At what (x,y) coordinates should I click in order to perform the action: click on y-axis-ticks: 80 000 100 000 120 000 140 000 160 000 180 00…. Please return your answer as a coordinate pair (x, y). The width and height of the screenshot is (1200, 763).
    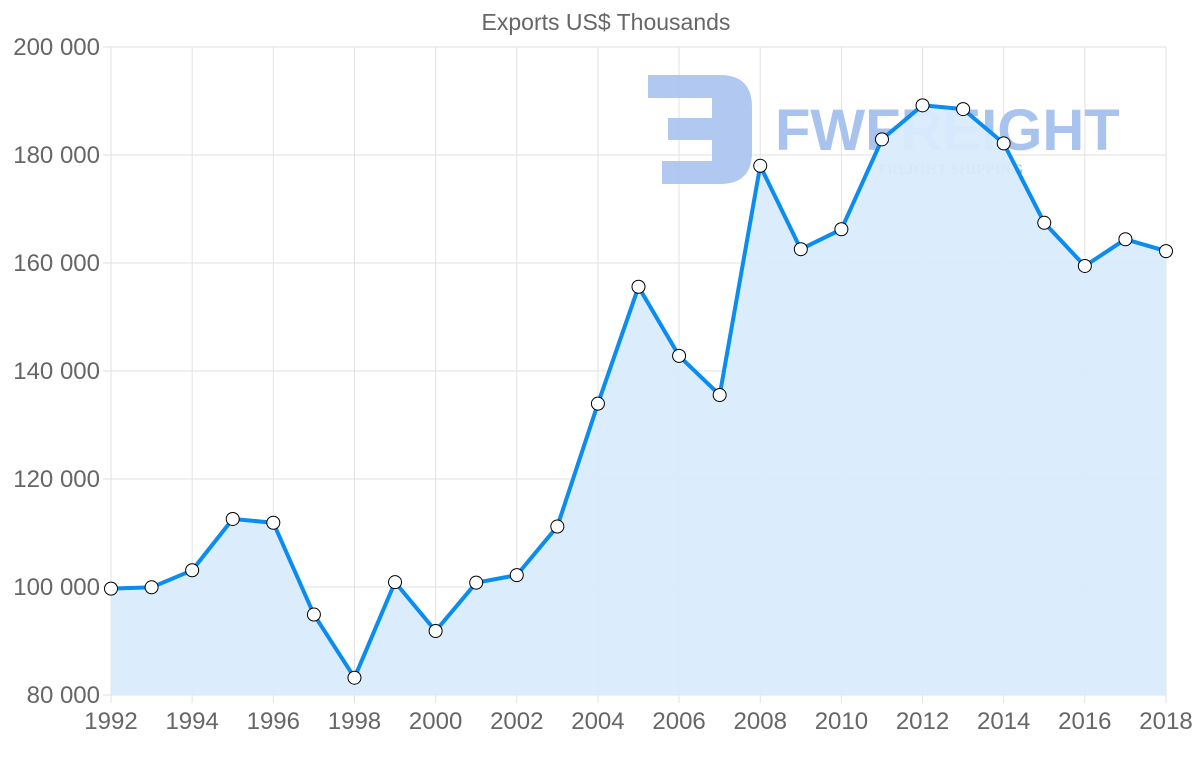
    Looking at the image, I should click on (56, 371).